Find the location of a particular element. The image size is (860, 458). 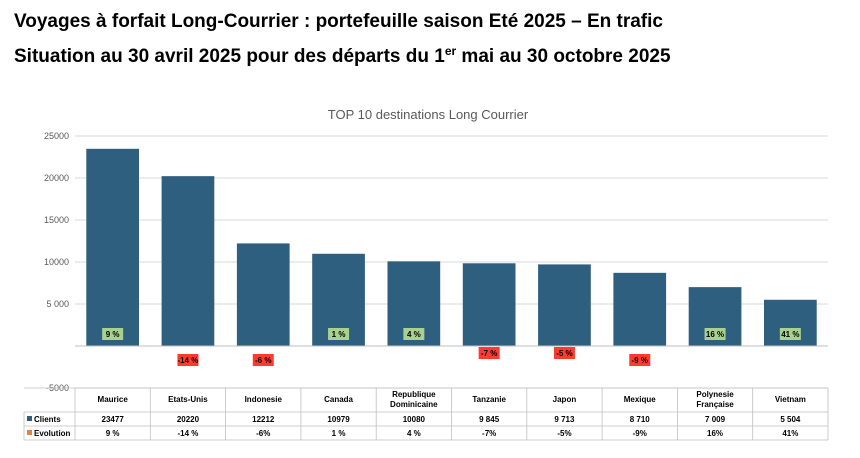

table-clients-value: 5 504 is located at coordinates (790, 419).